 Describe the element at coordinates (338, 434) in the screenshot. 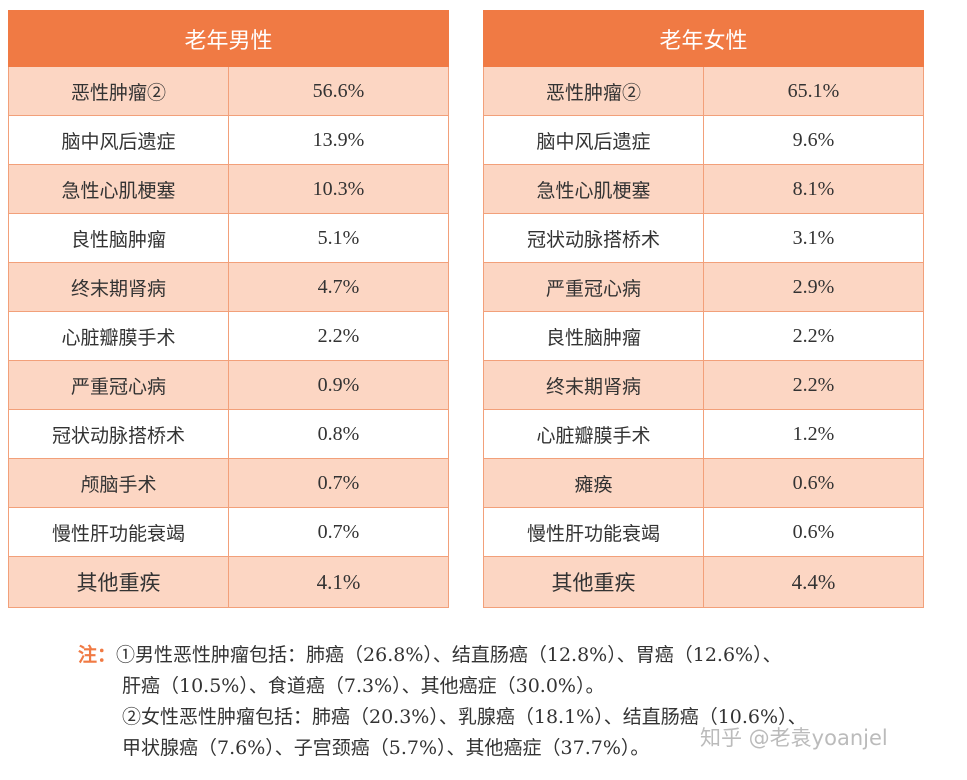

I see `percentage-cell: 0.8%` at that location.